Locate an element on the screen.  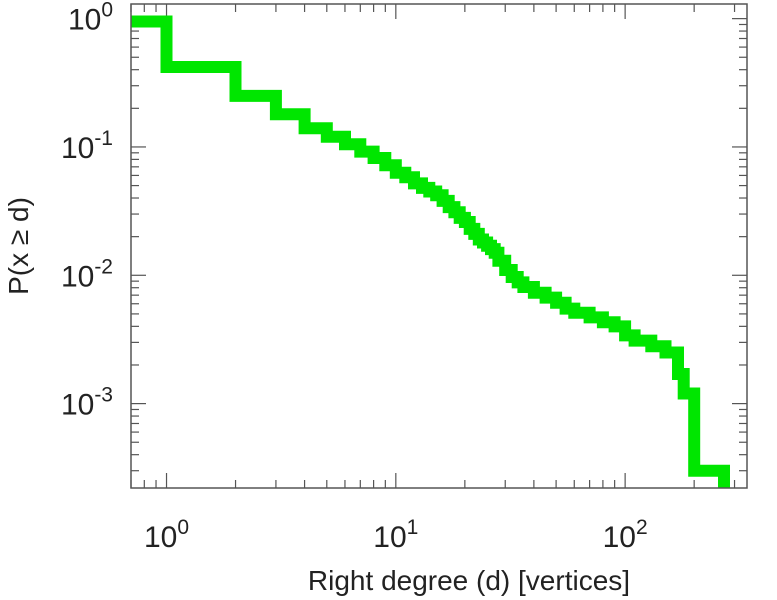
y-tick-label: 10⁻² is located at coordinates (87, 274).